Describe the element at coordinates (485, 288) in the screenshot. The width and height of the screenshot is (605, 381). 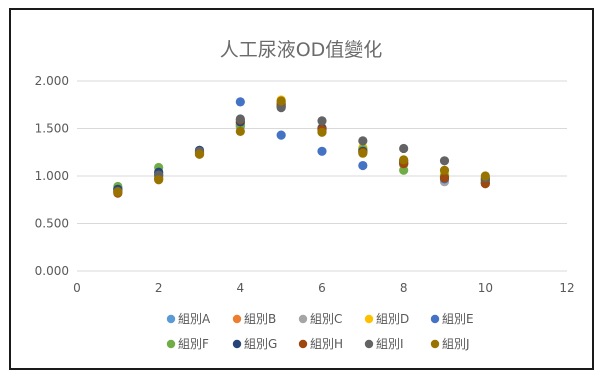
I see `x-tick-label: 10` at that location.